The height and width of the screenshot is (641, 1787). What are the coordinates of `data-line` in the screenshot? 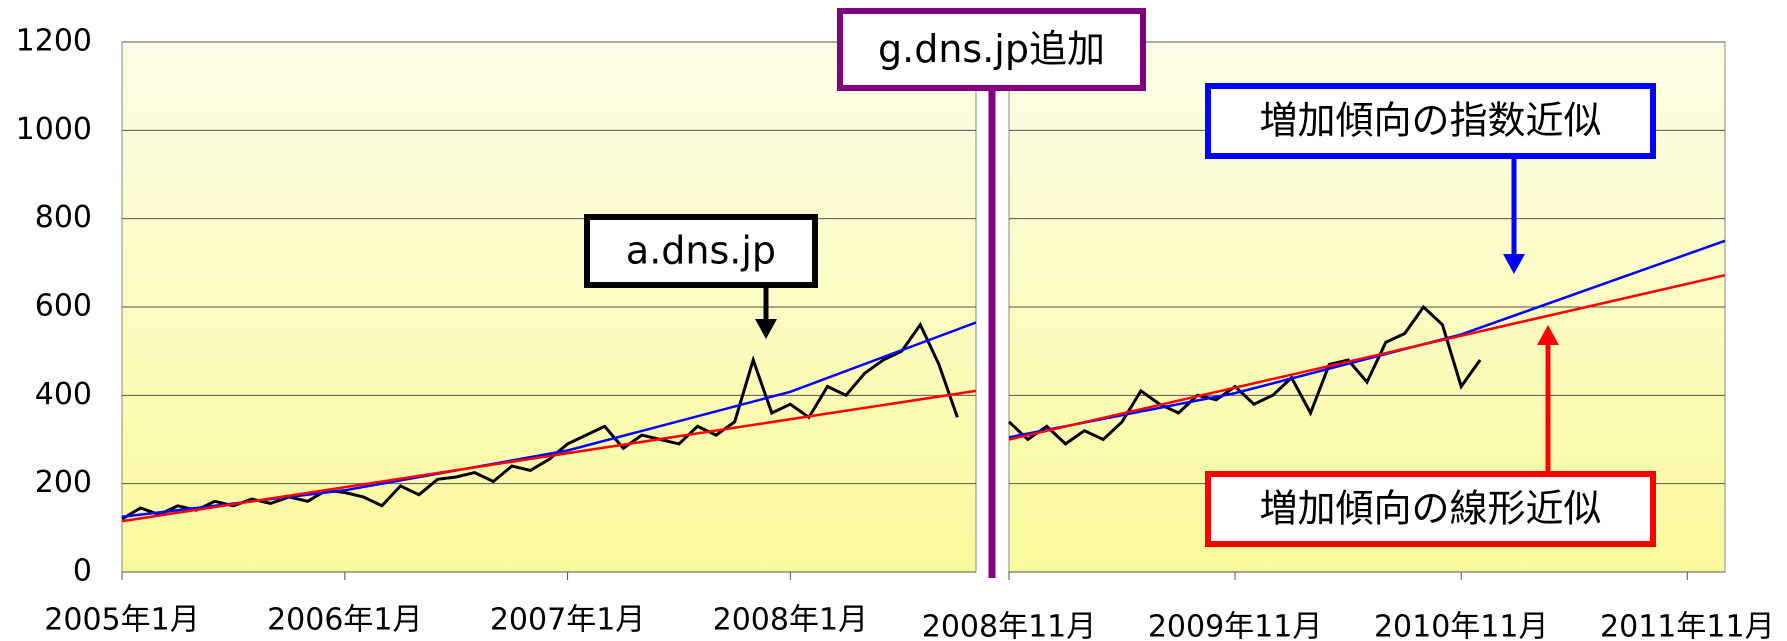 It's located at (1244, 375).